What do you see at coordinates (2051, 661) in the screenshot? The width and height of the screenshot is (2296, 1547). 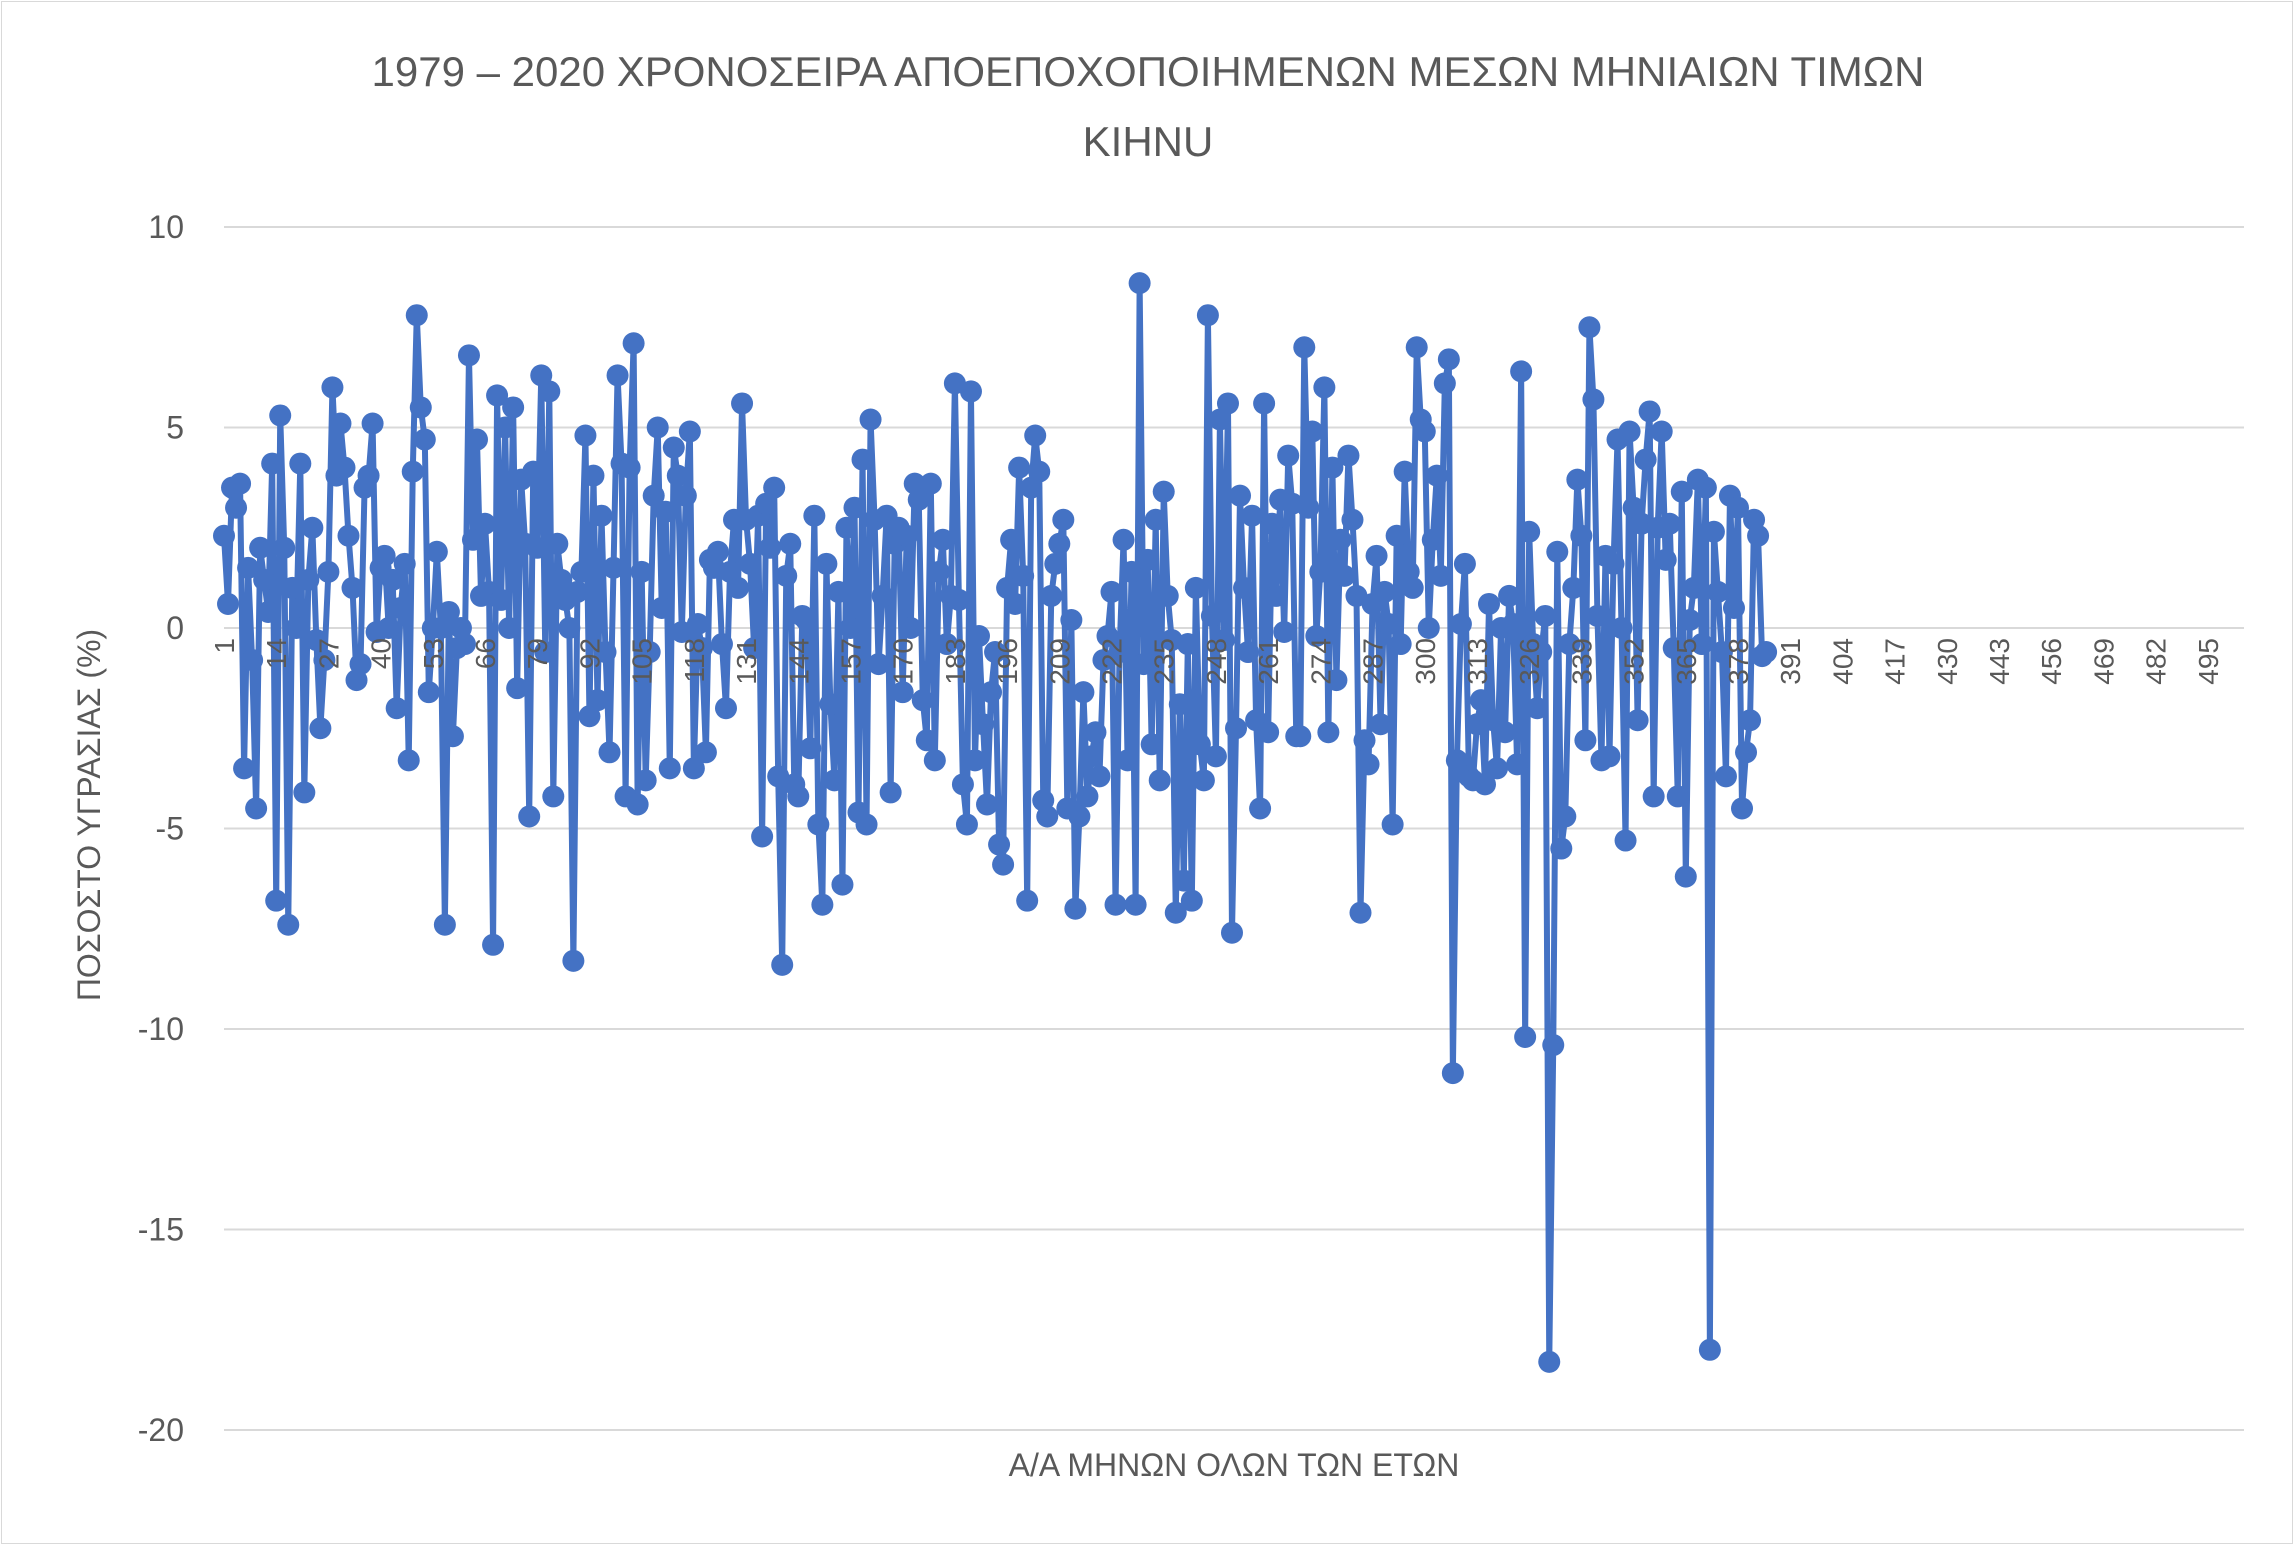 I see `x-tick-label: 456` at bounding box center [2051, 661].